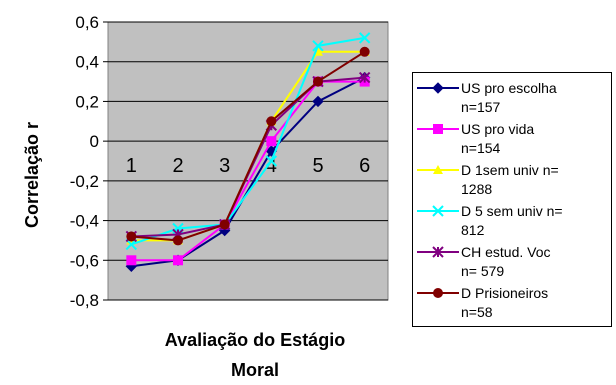  I want to click on legend-item: D 5 sem univ n= 812, so click(515, 223).